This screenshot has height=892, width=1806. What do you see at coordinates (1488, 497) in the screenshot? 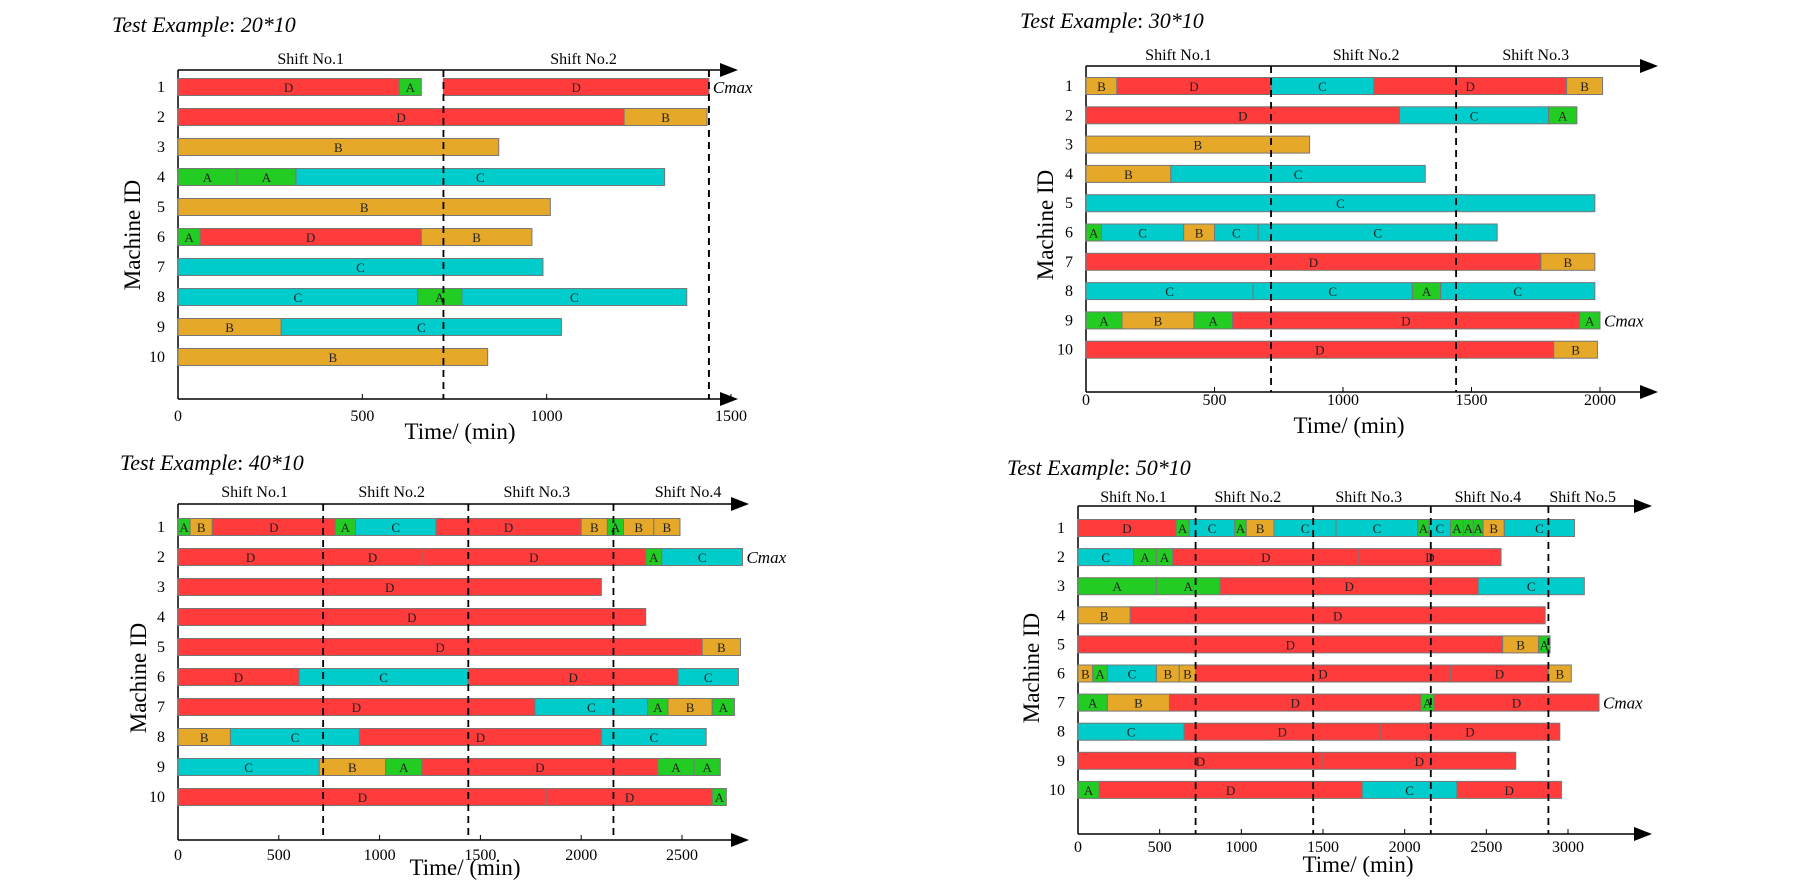
I see `shift-label: Shift No.4` at bounding box center [1488, 497].